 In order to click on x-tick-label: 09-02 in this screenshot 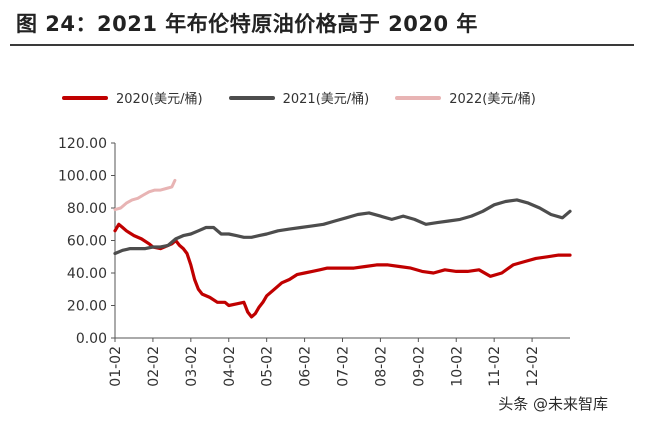, I will do `click(419, 366)`.